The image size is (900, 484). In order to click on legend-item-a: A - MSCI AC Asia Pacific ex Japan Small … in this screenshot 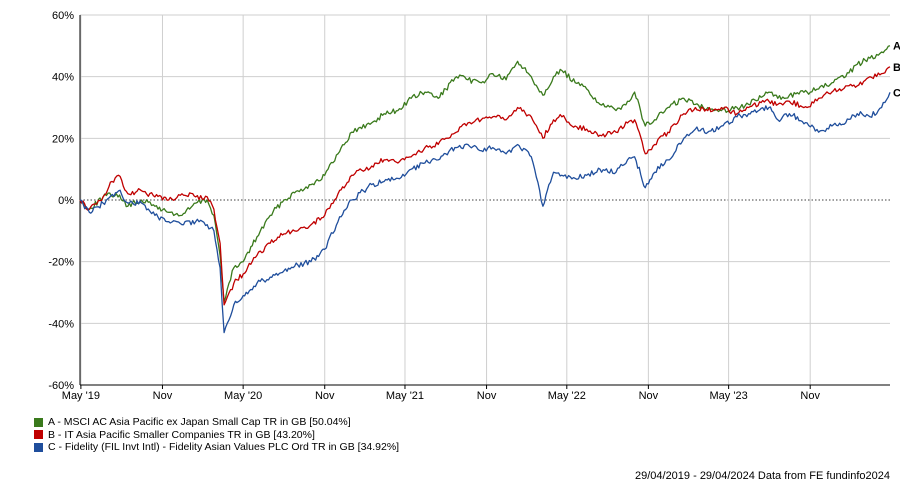, I will do `click(216, 422)`.